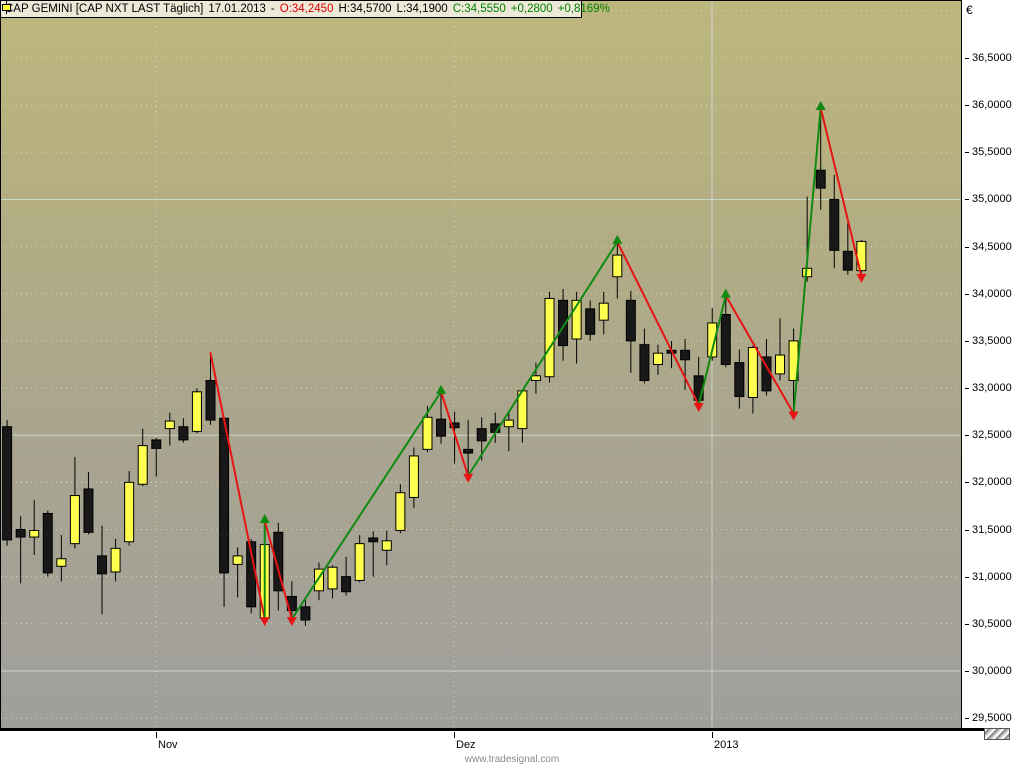  I want to click on legend-instrument: CAP GEMINI [CAP NXT LAST Täglich], so click(104, 9).